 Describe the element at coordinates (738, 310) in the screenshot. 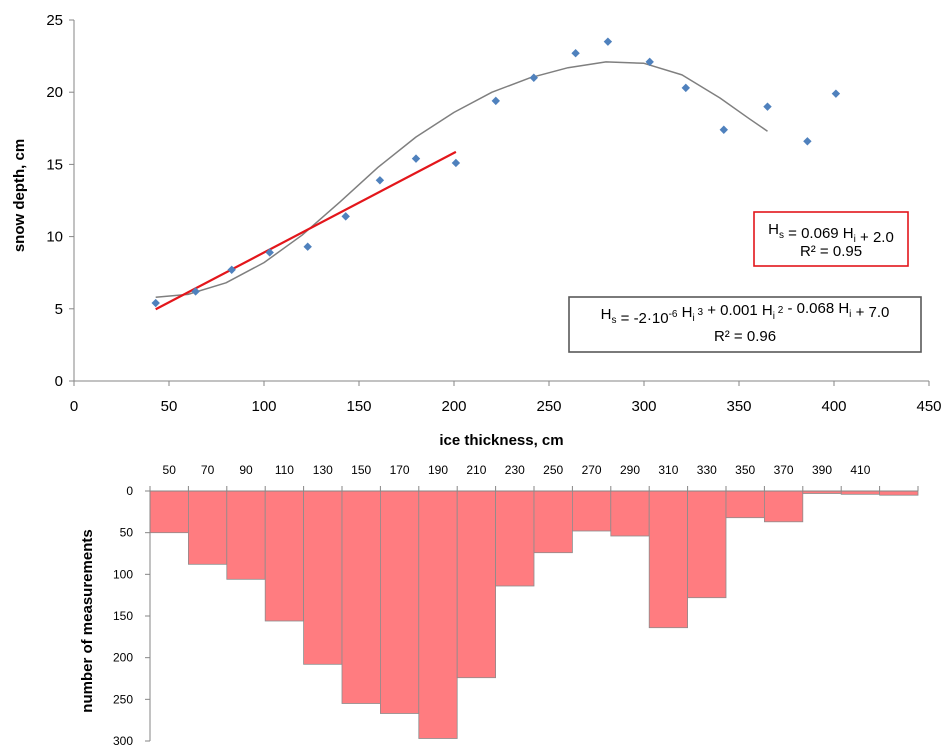

I see `equation-segment: + 0.001 H` at that location.